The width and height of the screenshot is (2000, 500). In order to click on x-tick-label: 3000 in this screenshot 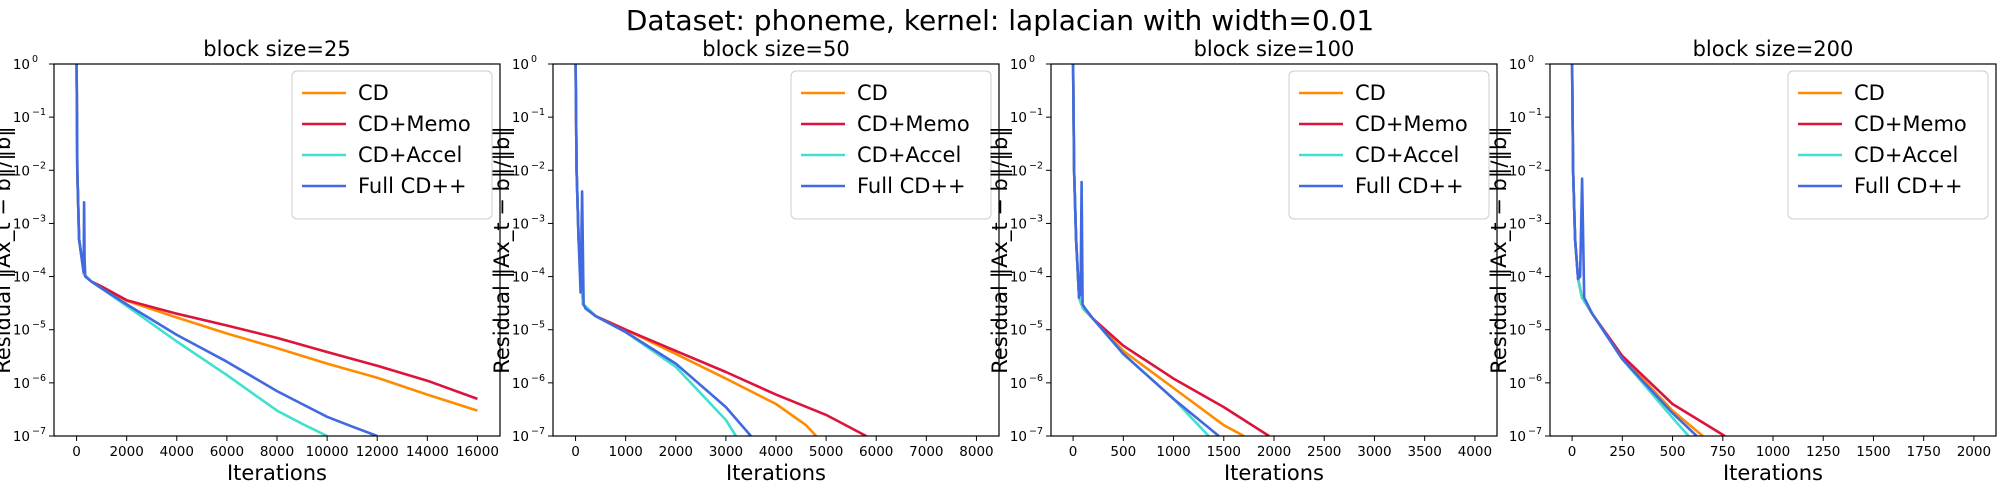, I will do `click(726, 452)`.